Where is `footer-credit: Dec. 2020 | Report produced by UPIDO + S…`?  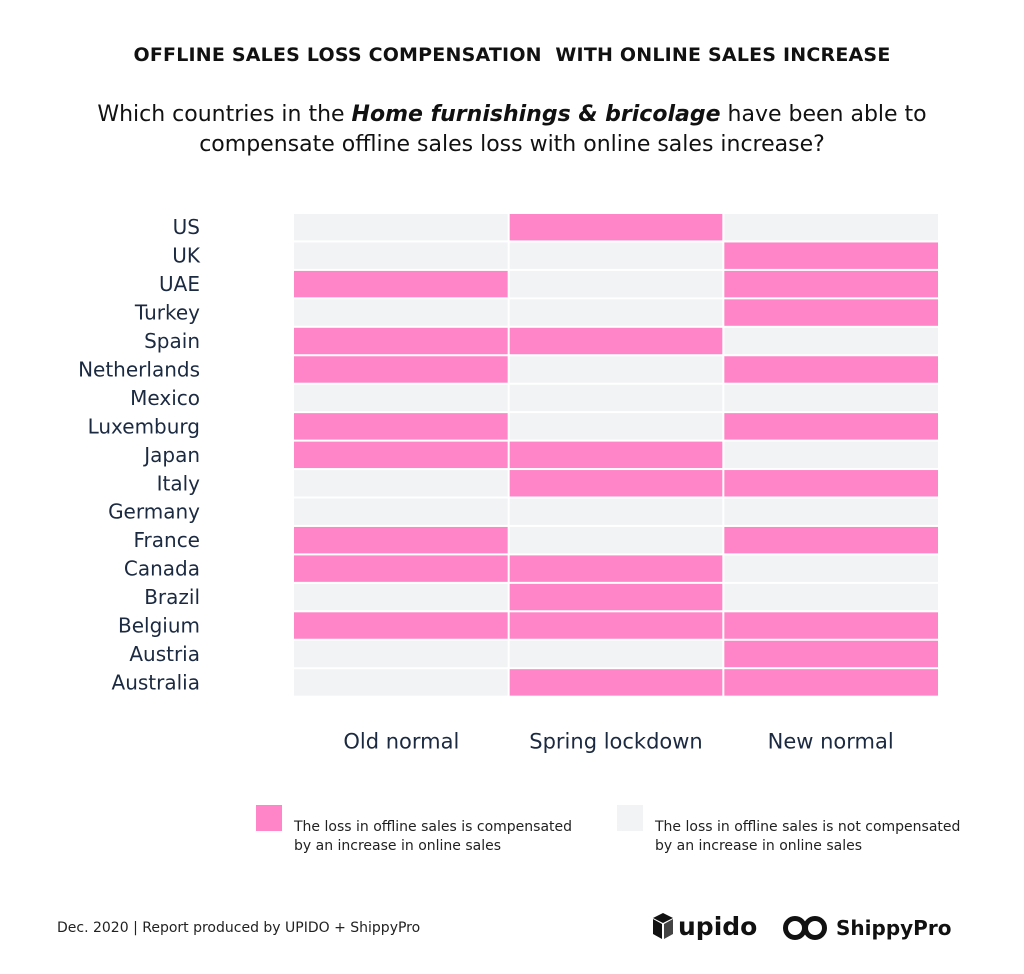
footer-credit: Dec. 2020 | Report produced by UPIDO + S… is located at coordinates (239, 928).